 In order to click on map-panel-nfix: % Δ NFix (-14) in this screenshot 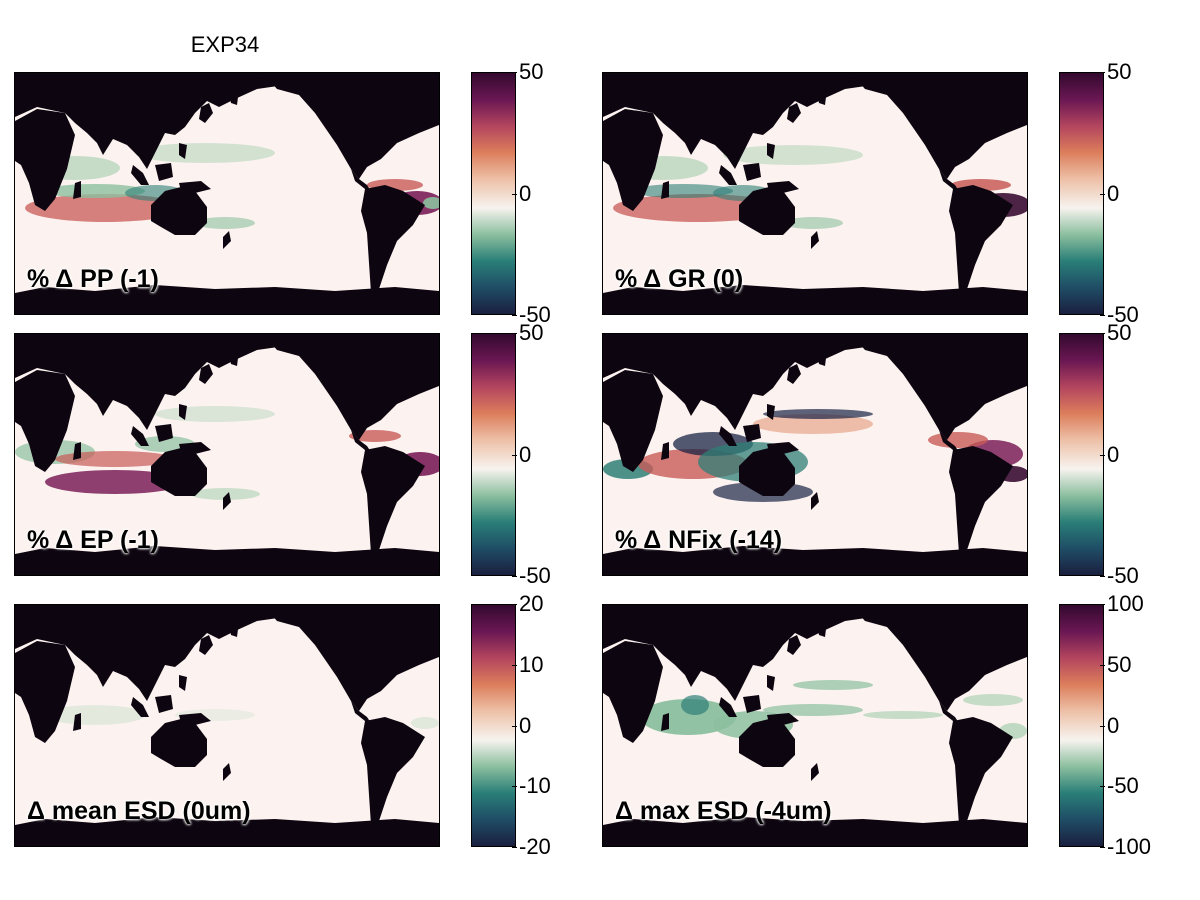, I will do `click(815, 454)`.